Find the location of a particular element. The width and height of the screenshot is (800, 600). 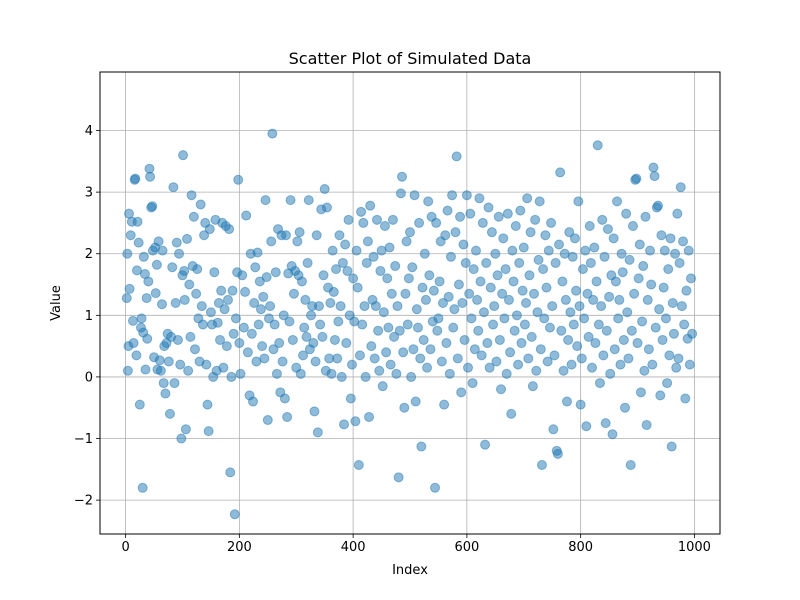

y-axis-ticks: −2 −1 0 1 2 3 4 is located at coordinates (87, 316).